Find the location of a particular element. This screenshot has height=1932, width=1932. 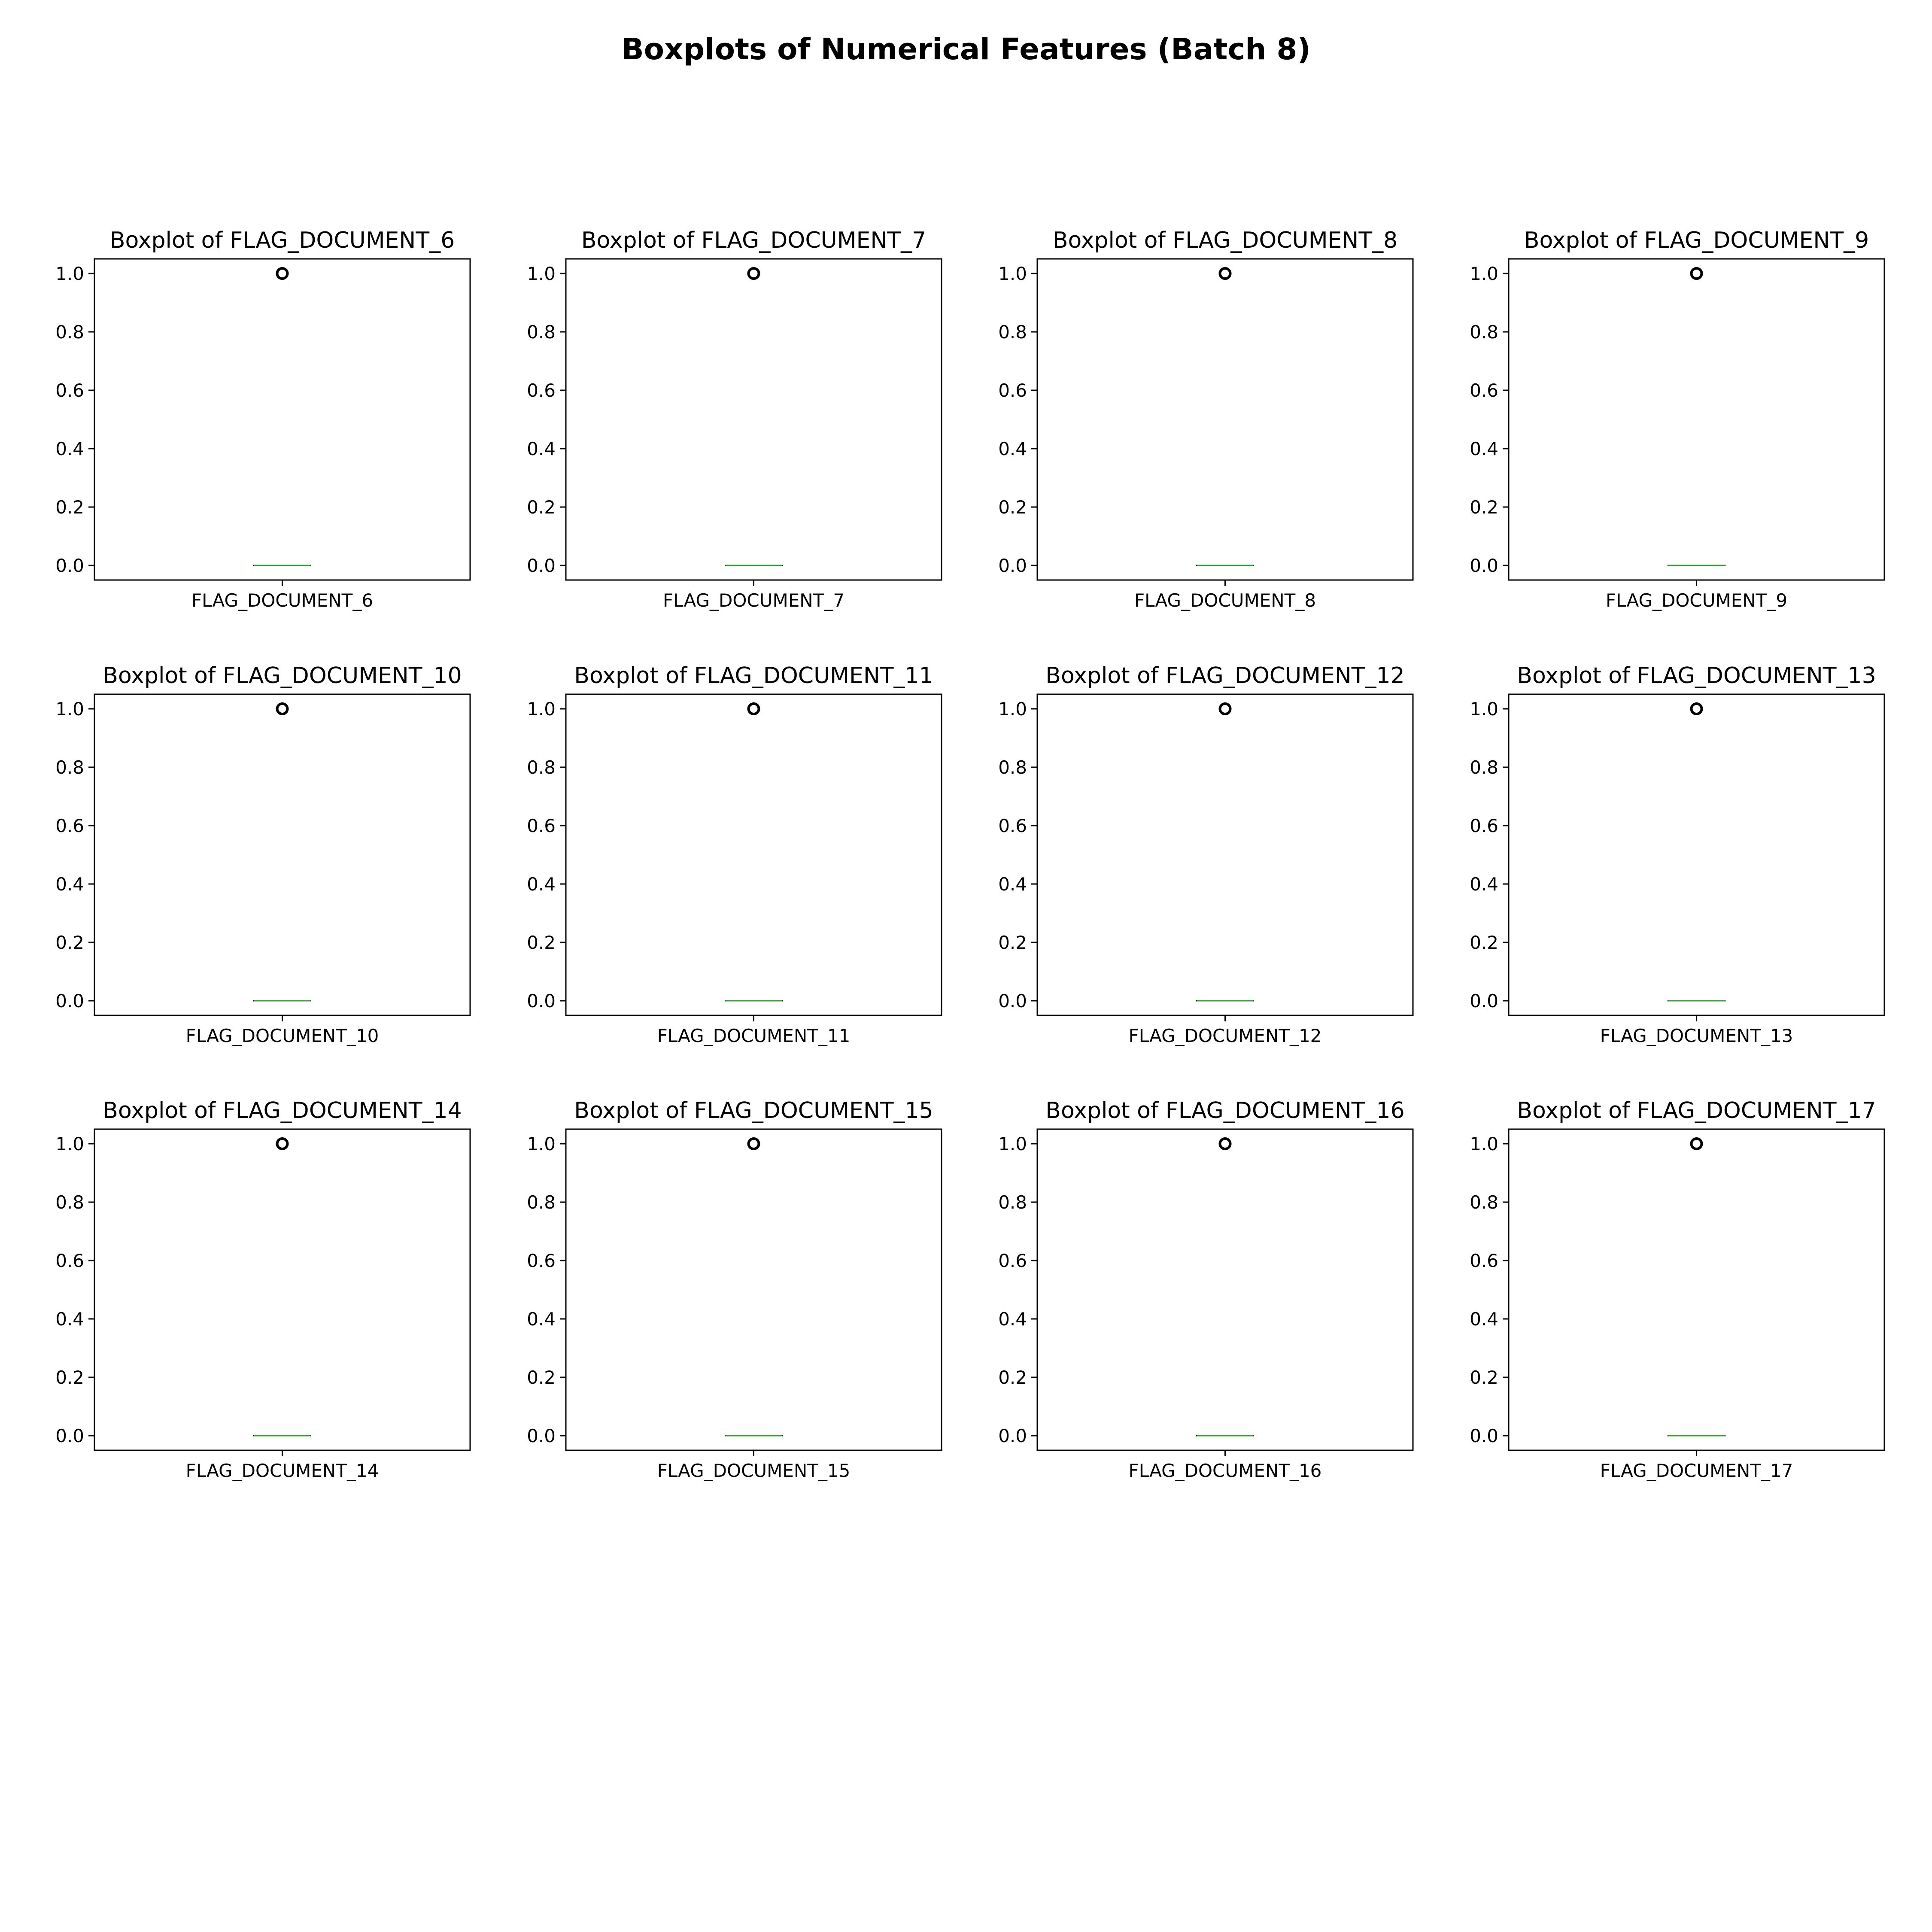

x-tick-label: FLAG_DOCUMENT_15 is located at coordinates (754, 1470).